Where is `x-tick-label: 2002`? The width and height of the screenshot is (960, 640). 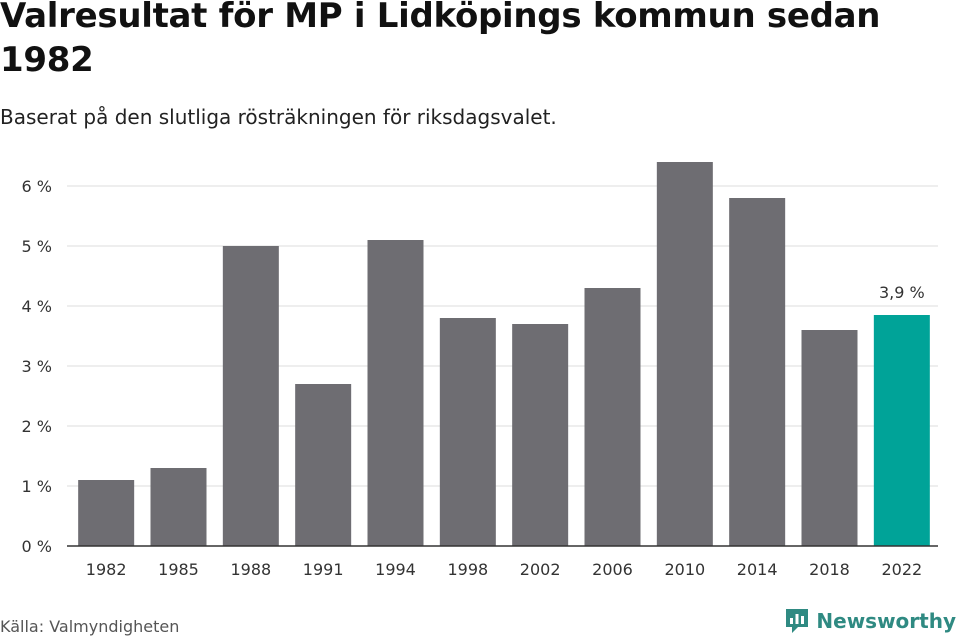
x-tick-label: 2002 is located at coordinates (540, 569).